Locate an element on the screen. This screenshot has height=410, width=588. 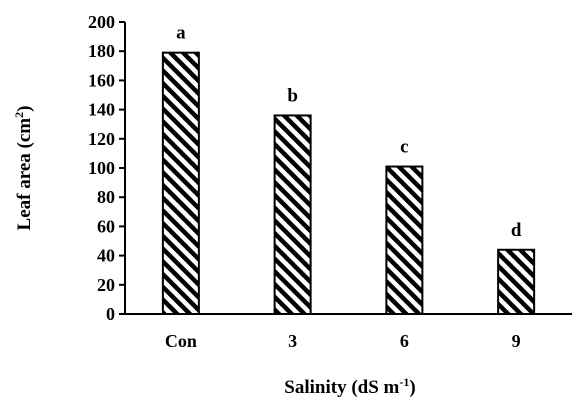
y-tick-label: 200 is located at coordinates (101, 22).